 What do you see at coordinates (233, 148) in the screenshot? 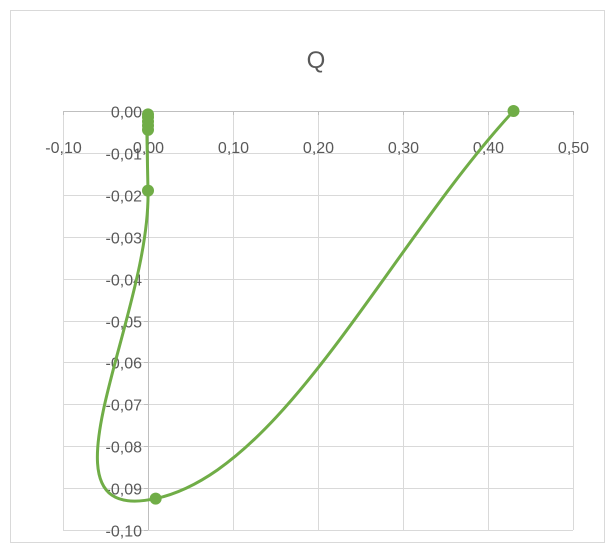
I see `x-tick-label: 0,10` at bounding box center [233, 148].